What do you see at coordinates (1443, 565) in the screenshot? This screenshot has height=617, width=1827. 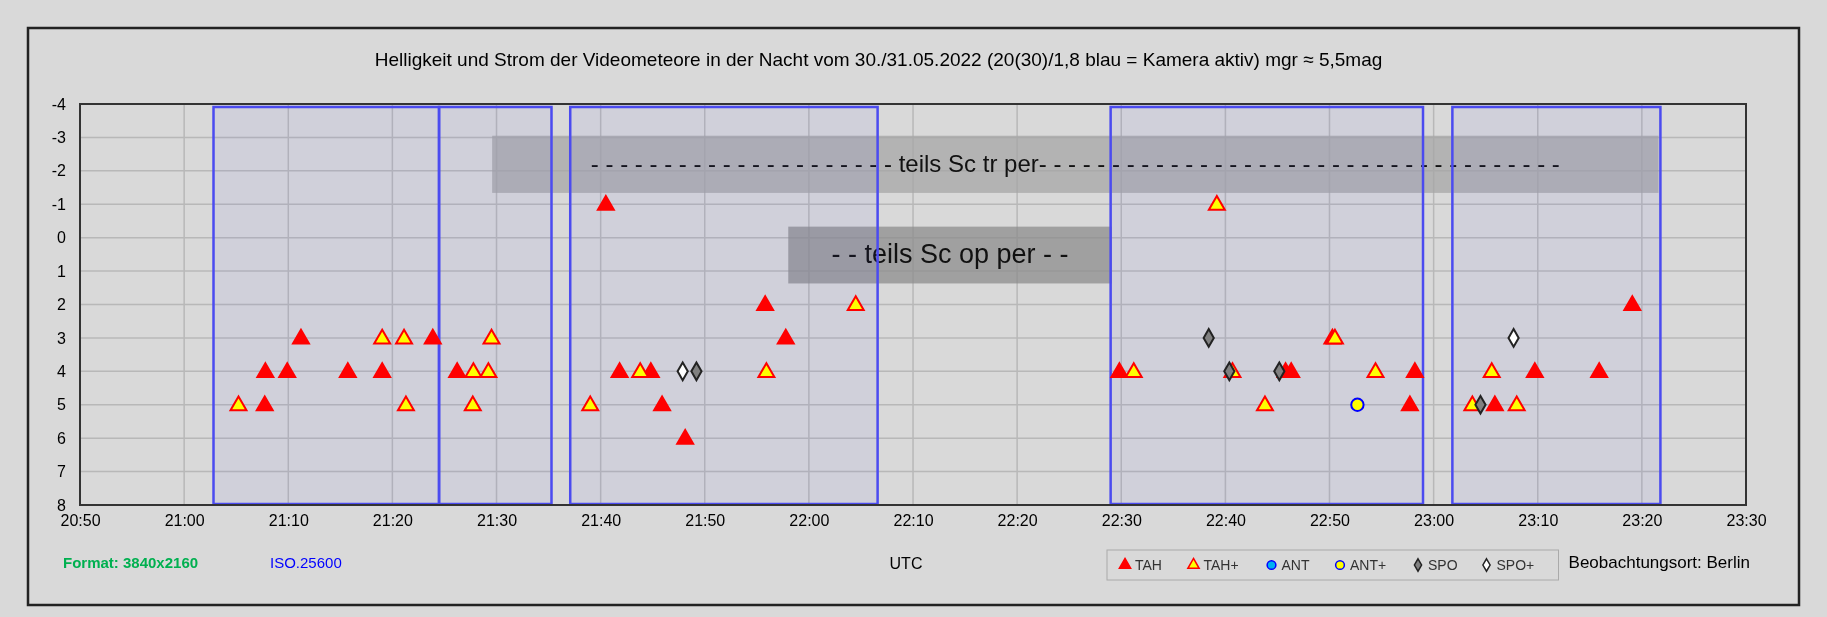 I see `legend-label: SPO` at bounding box center [1443, 565].